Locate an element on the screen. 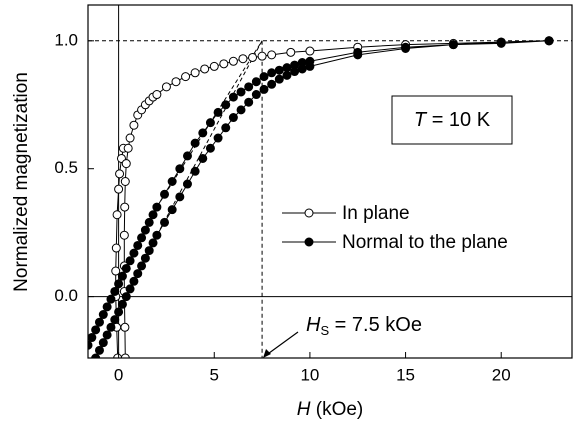 This screenshot has height=430, width=573. annotation-arrow is located at coordinates (281, 344).